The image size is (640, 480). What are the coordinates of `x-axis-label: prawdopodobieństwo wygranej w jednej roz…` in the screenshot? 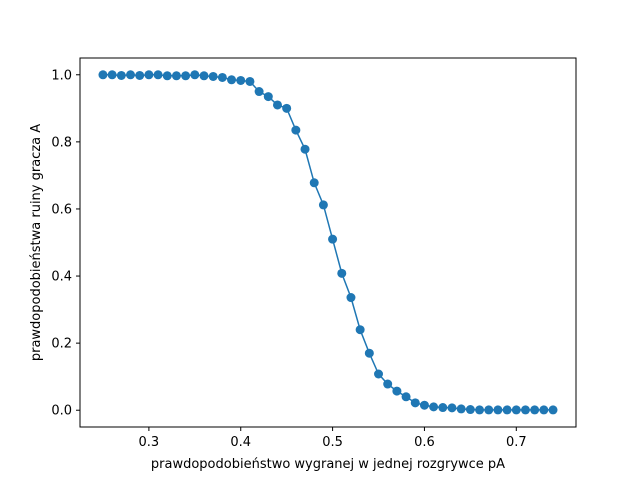 It's located at (328, 464).